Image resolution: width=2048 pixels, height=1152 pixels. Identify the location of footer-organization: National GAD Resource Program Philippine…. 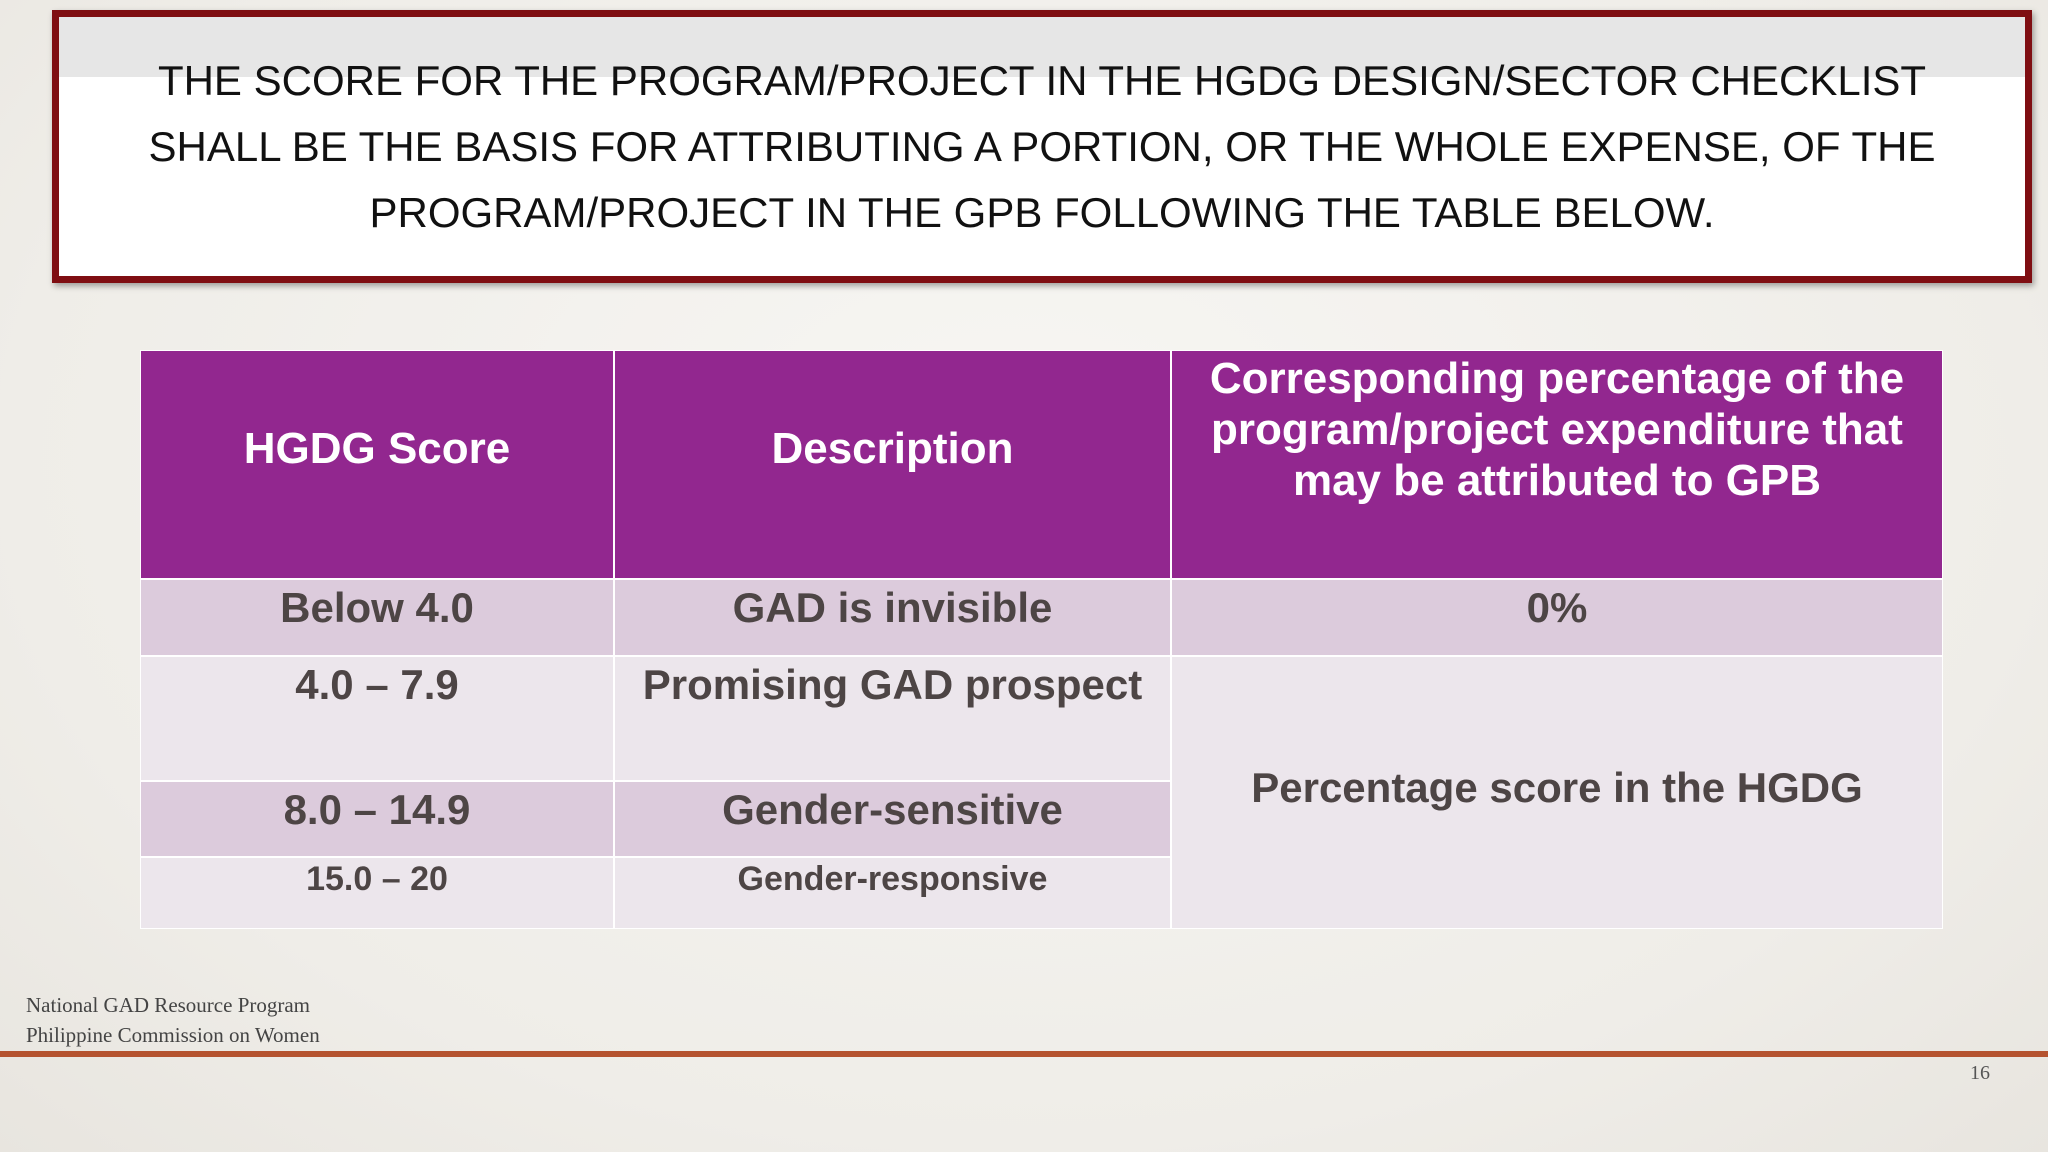
(173, 1020).